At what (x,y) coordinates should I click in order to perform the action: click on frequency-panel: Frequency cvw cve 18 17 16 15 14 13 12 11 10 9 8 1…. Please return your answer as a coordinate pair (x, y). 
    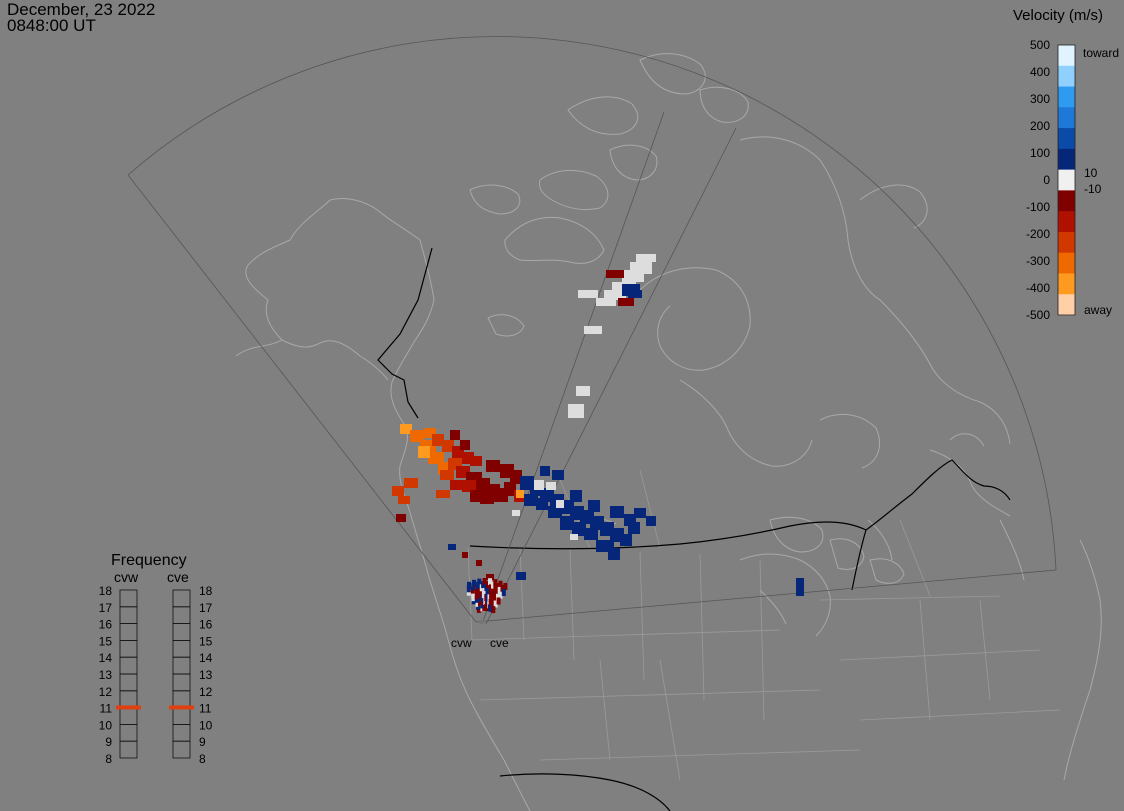
    Looking at the image, I should click on (156, 659).